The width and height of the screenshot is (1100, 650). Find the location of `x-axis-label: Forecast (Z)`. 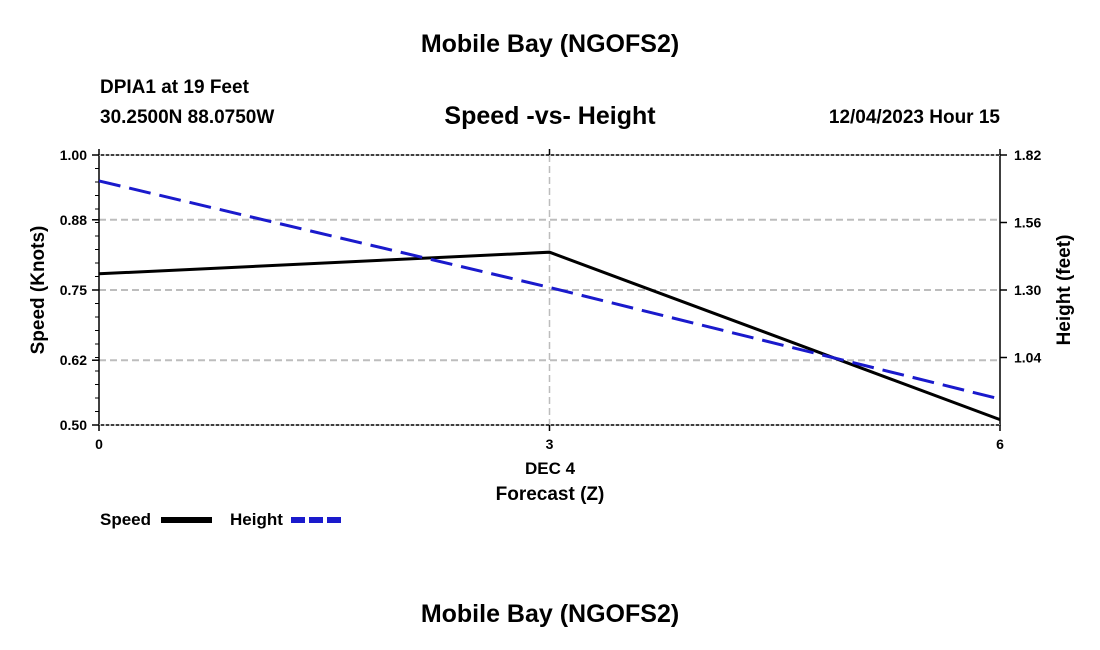

x-axis-label: Forecast (Z) is located at coordinates (550, 494).